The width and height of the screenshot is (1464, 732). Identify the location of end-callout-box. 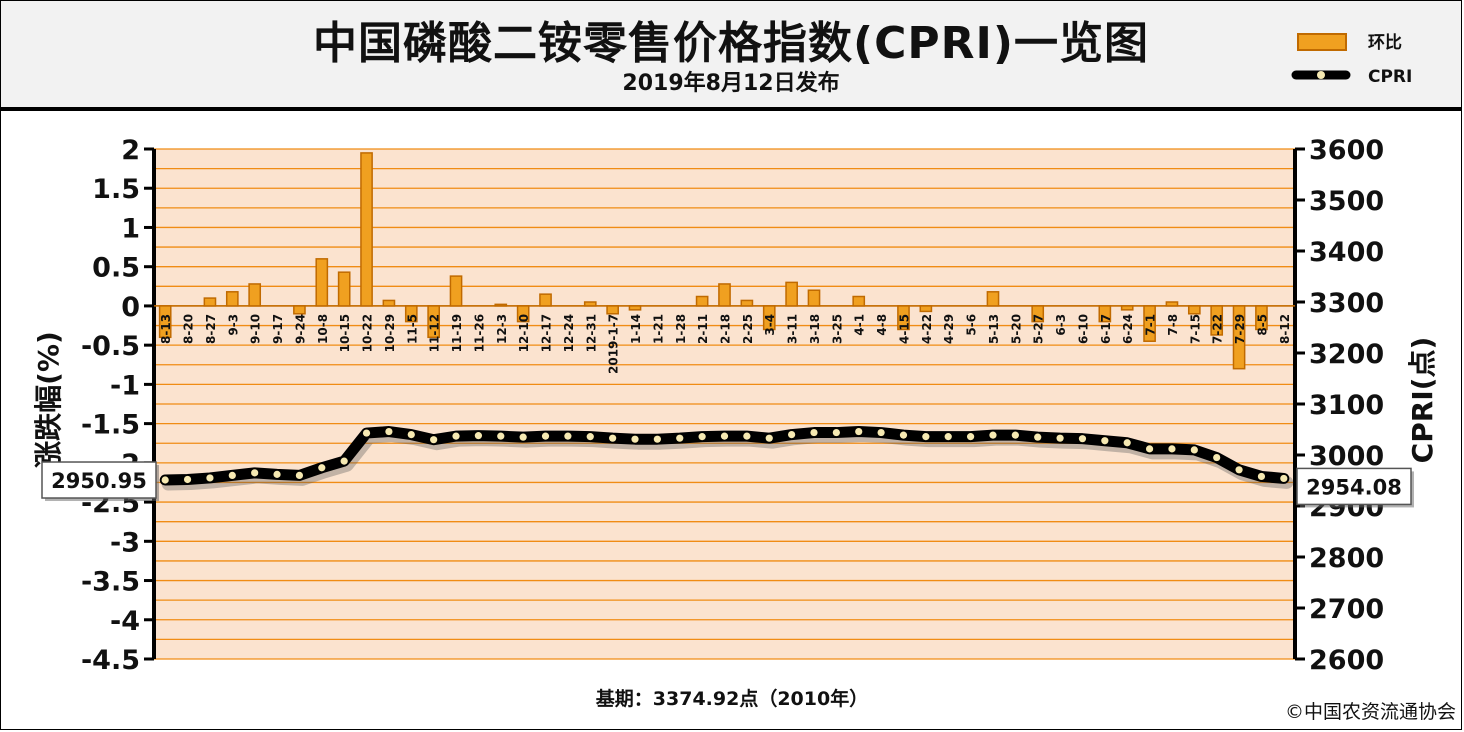
(1354, 486).